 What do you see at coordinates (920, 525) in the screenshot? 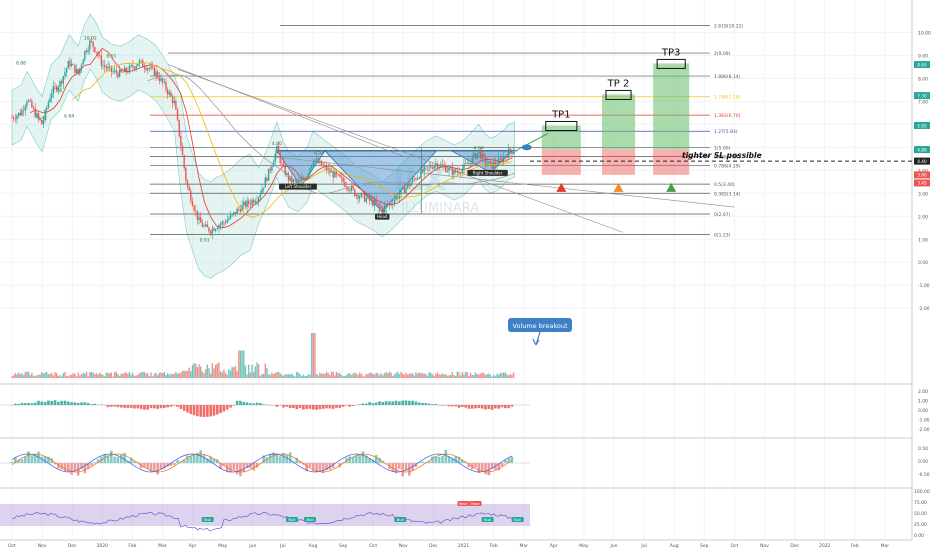
I see `rsi-tick: 25.00` at bounding box center [920, 525].